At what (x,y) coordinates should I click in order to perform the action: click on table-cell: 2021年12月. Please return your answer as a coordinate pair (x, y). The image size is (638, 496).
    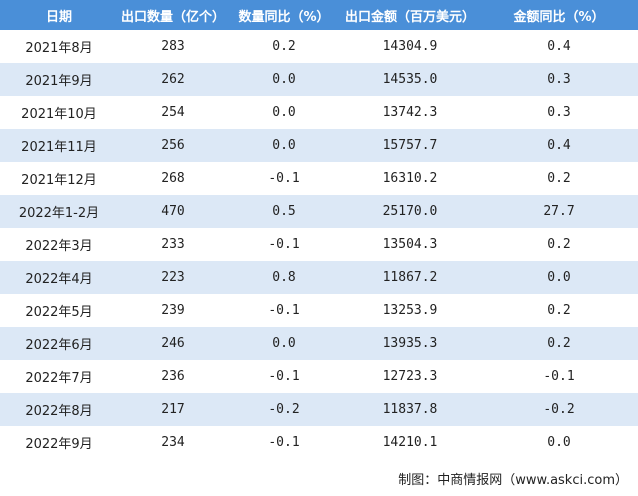
    Looking at the image, I should click on (59, 180).